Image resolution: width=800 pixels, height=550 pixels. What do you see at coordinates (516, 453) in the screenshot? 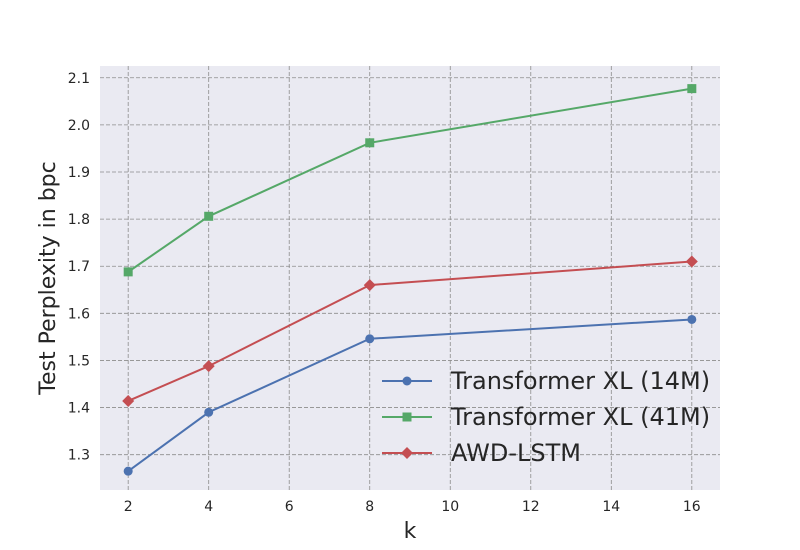
I see `legend-label: AWD-LSTM` at bounding box center [516, 453].